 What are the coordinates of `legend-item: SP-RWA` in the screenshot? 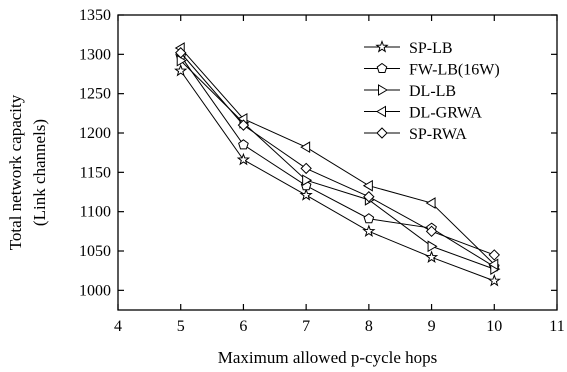 It's located at (415, 134).